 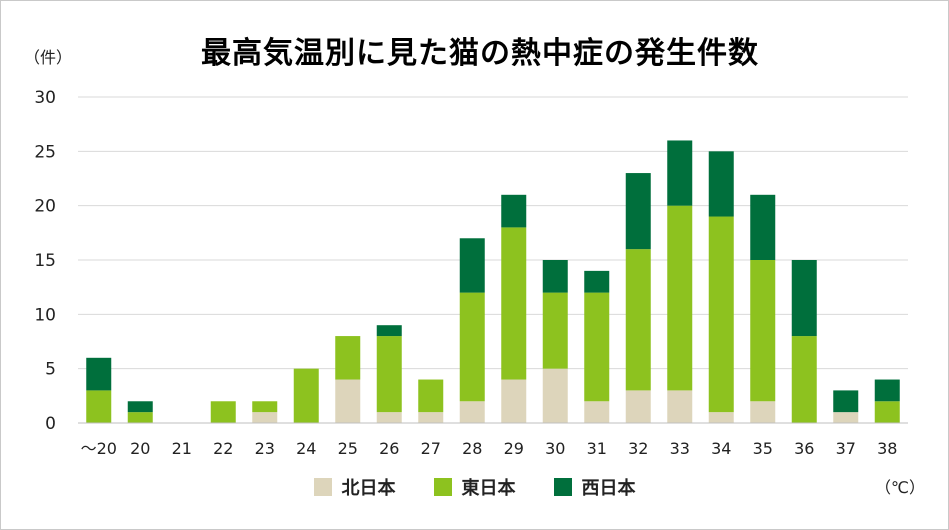 What do you see at coordinates (99, 448) in the screenshot?
I see `x-tick-label: ～20` at bounding box center [99, 448].